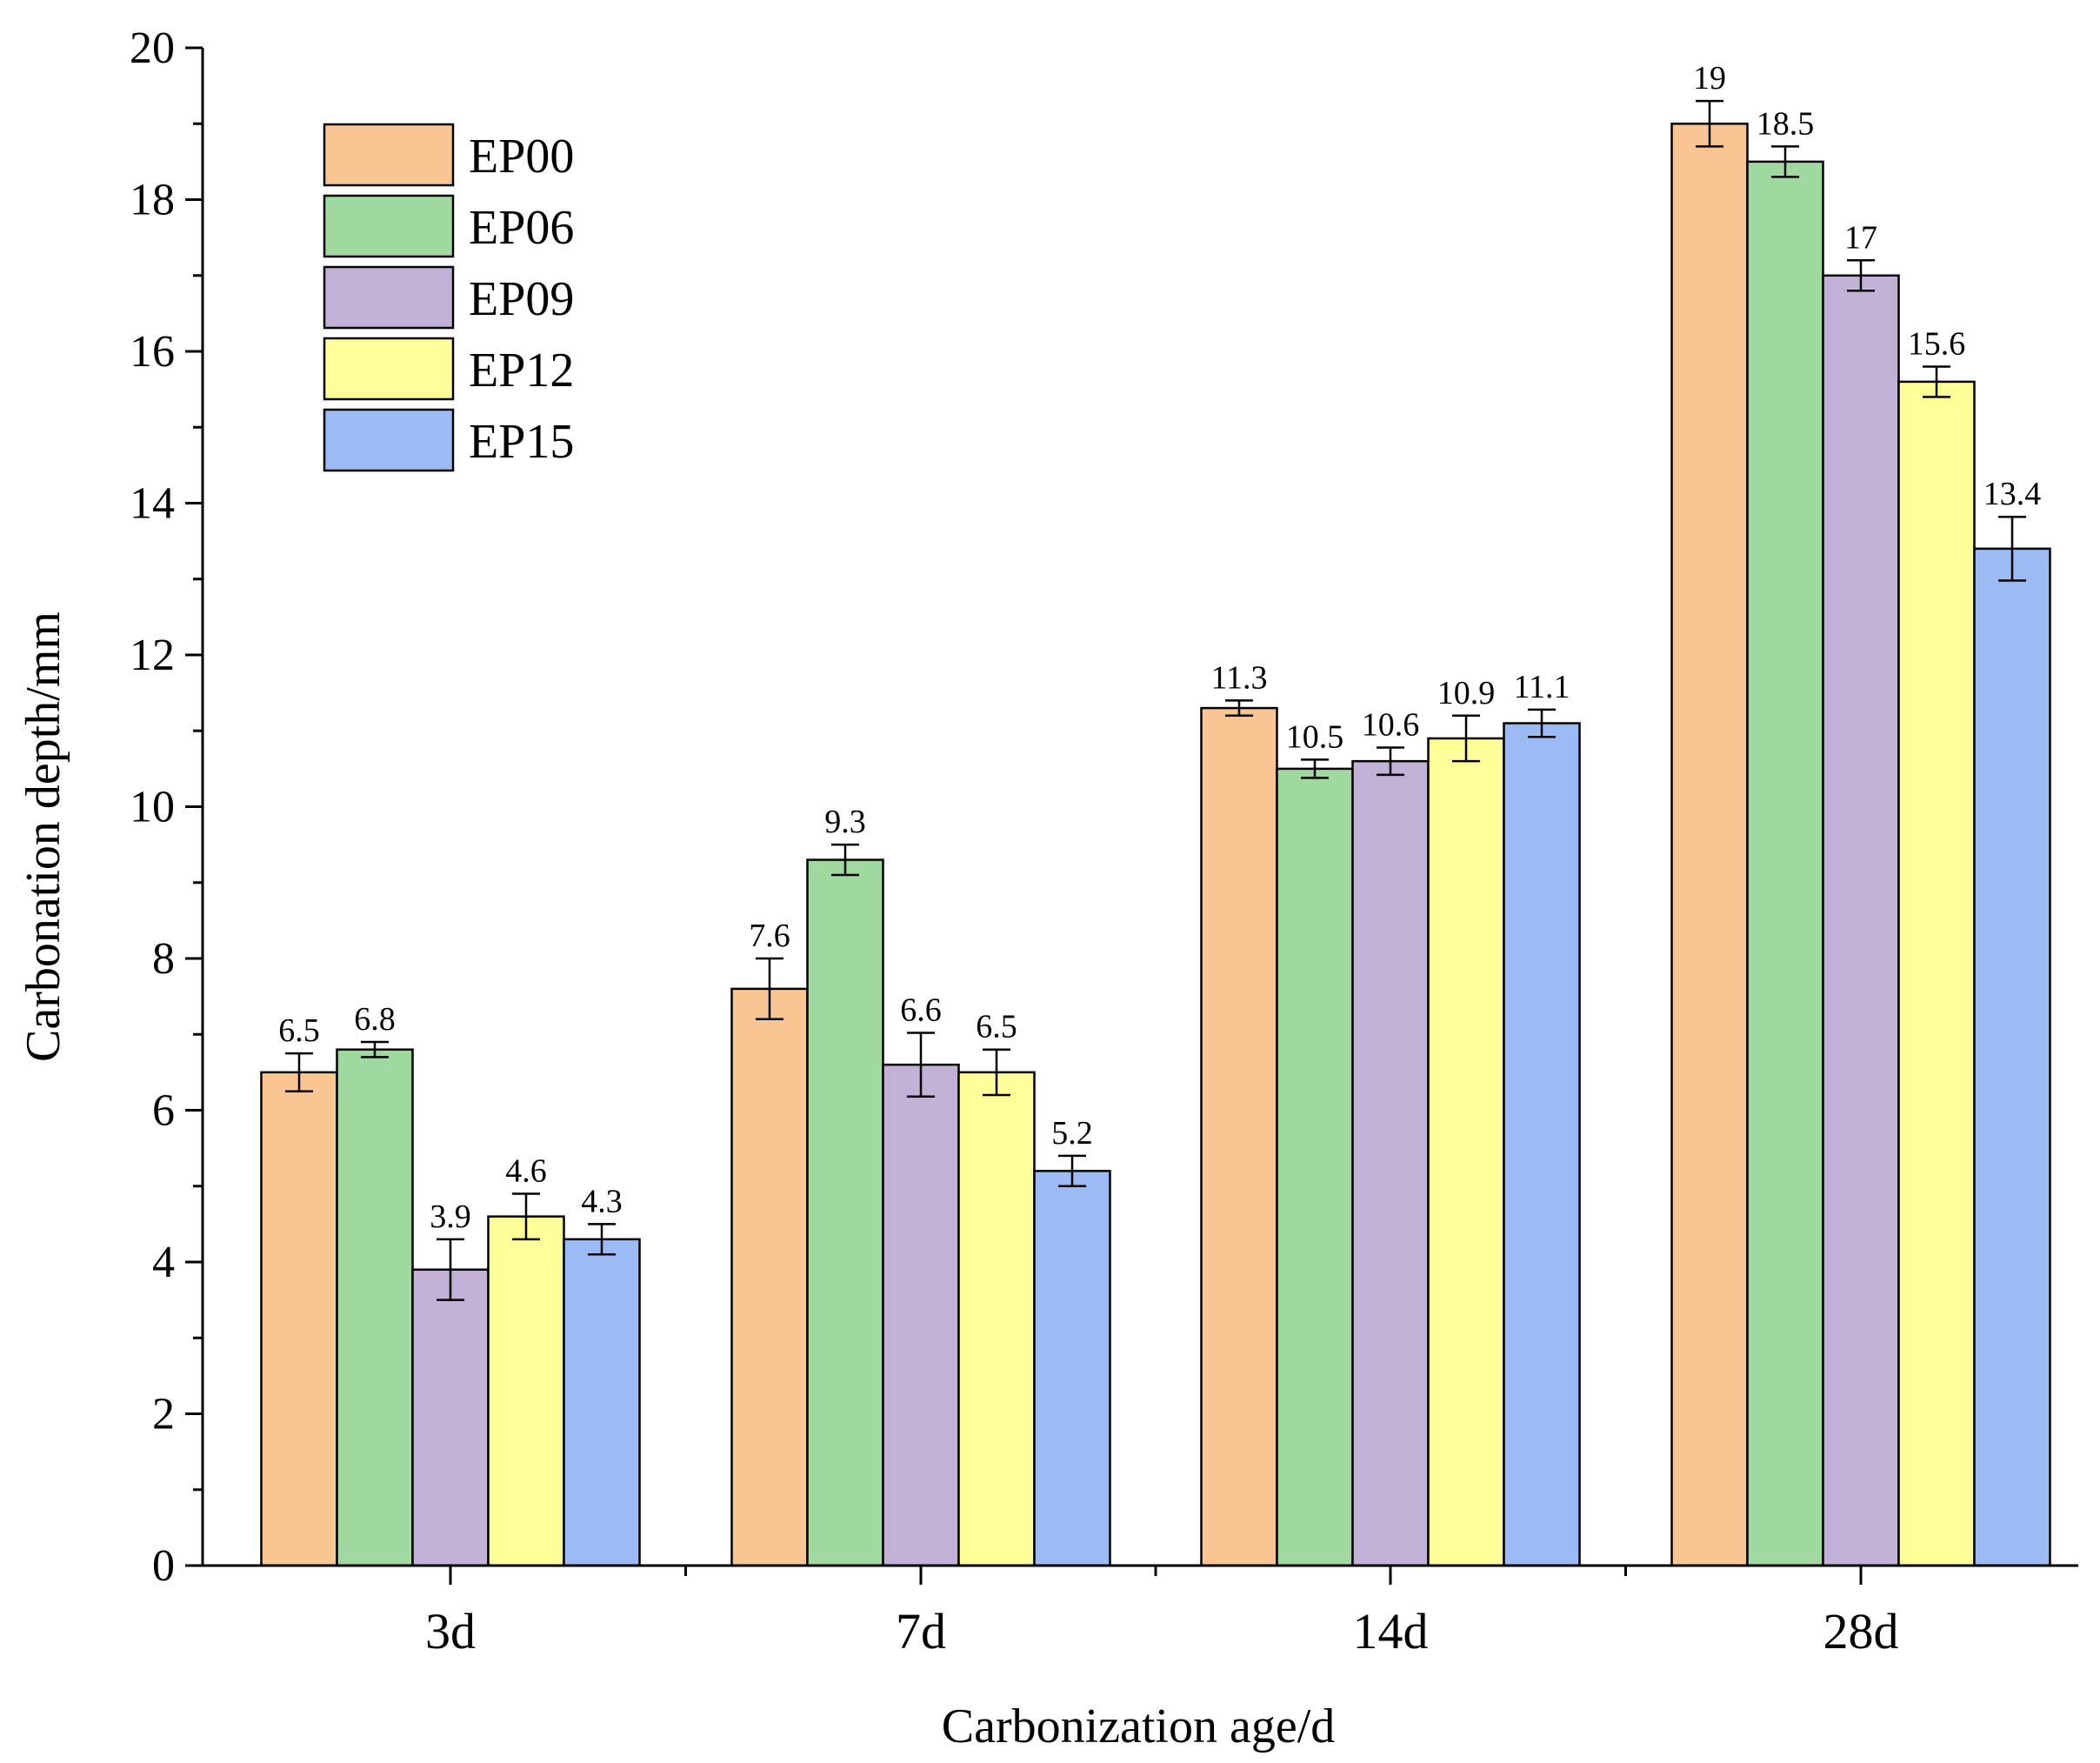  What do you see at coordinates (521, 228) in the screenshot?
I see `legend-label: EP06` at bounding box center [521, 228].